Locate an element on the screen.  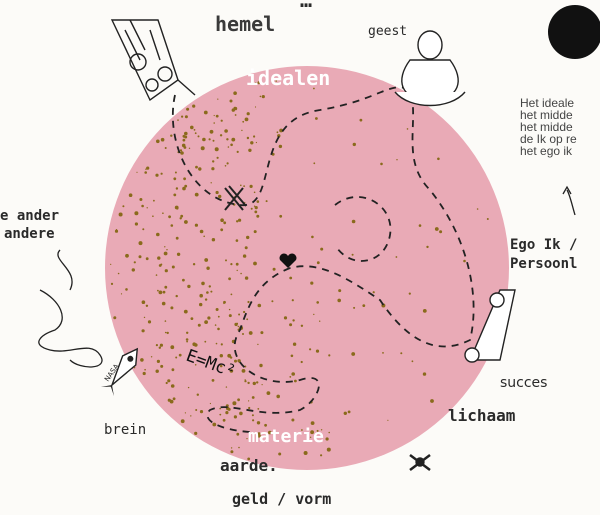
map-outline-icon is located at coordinates (70, 308).